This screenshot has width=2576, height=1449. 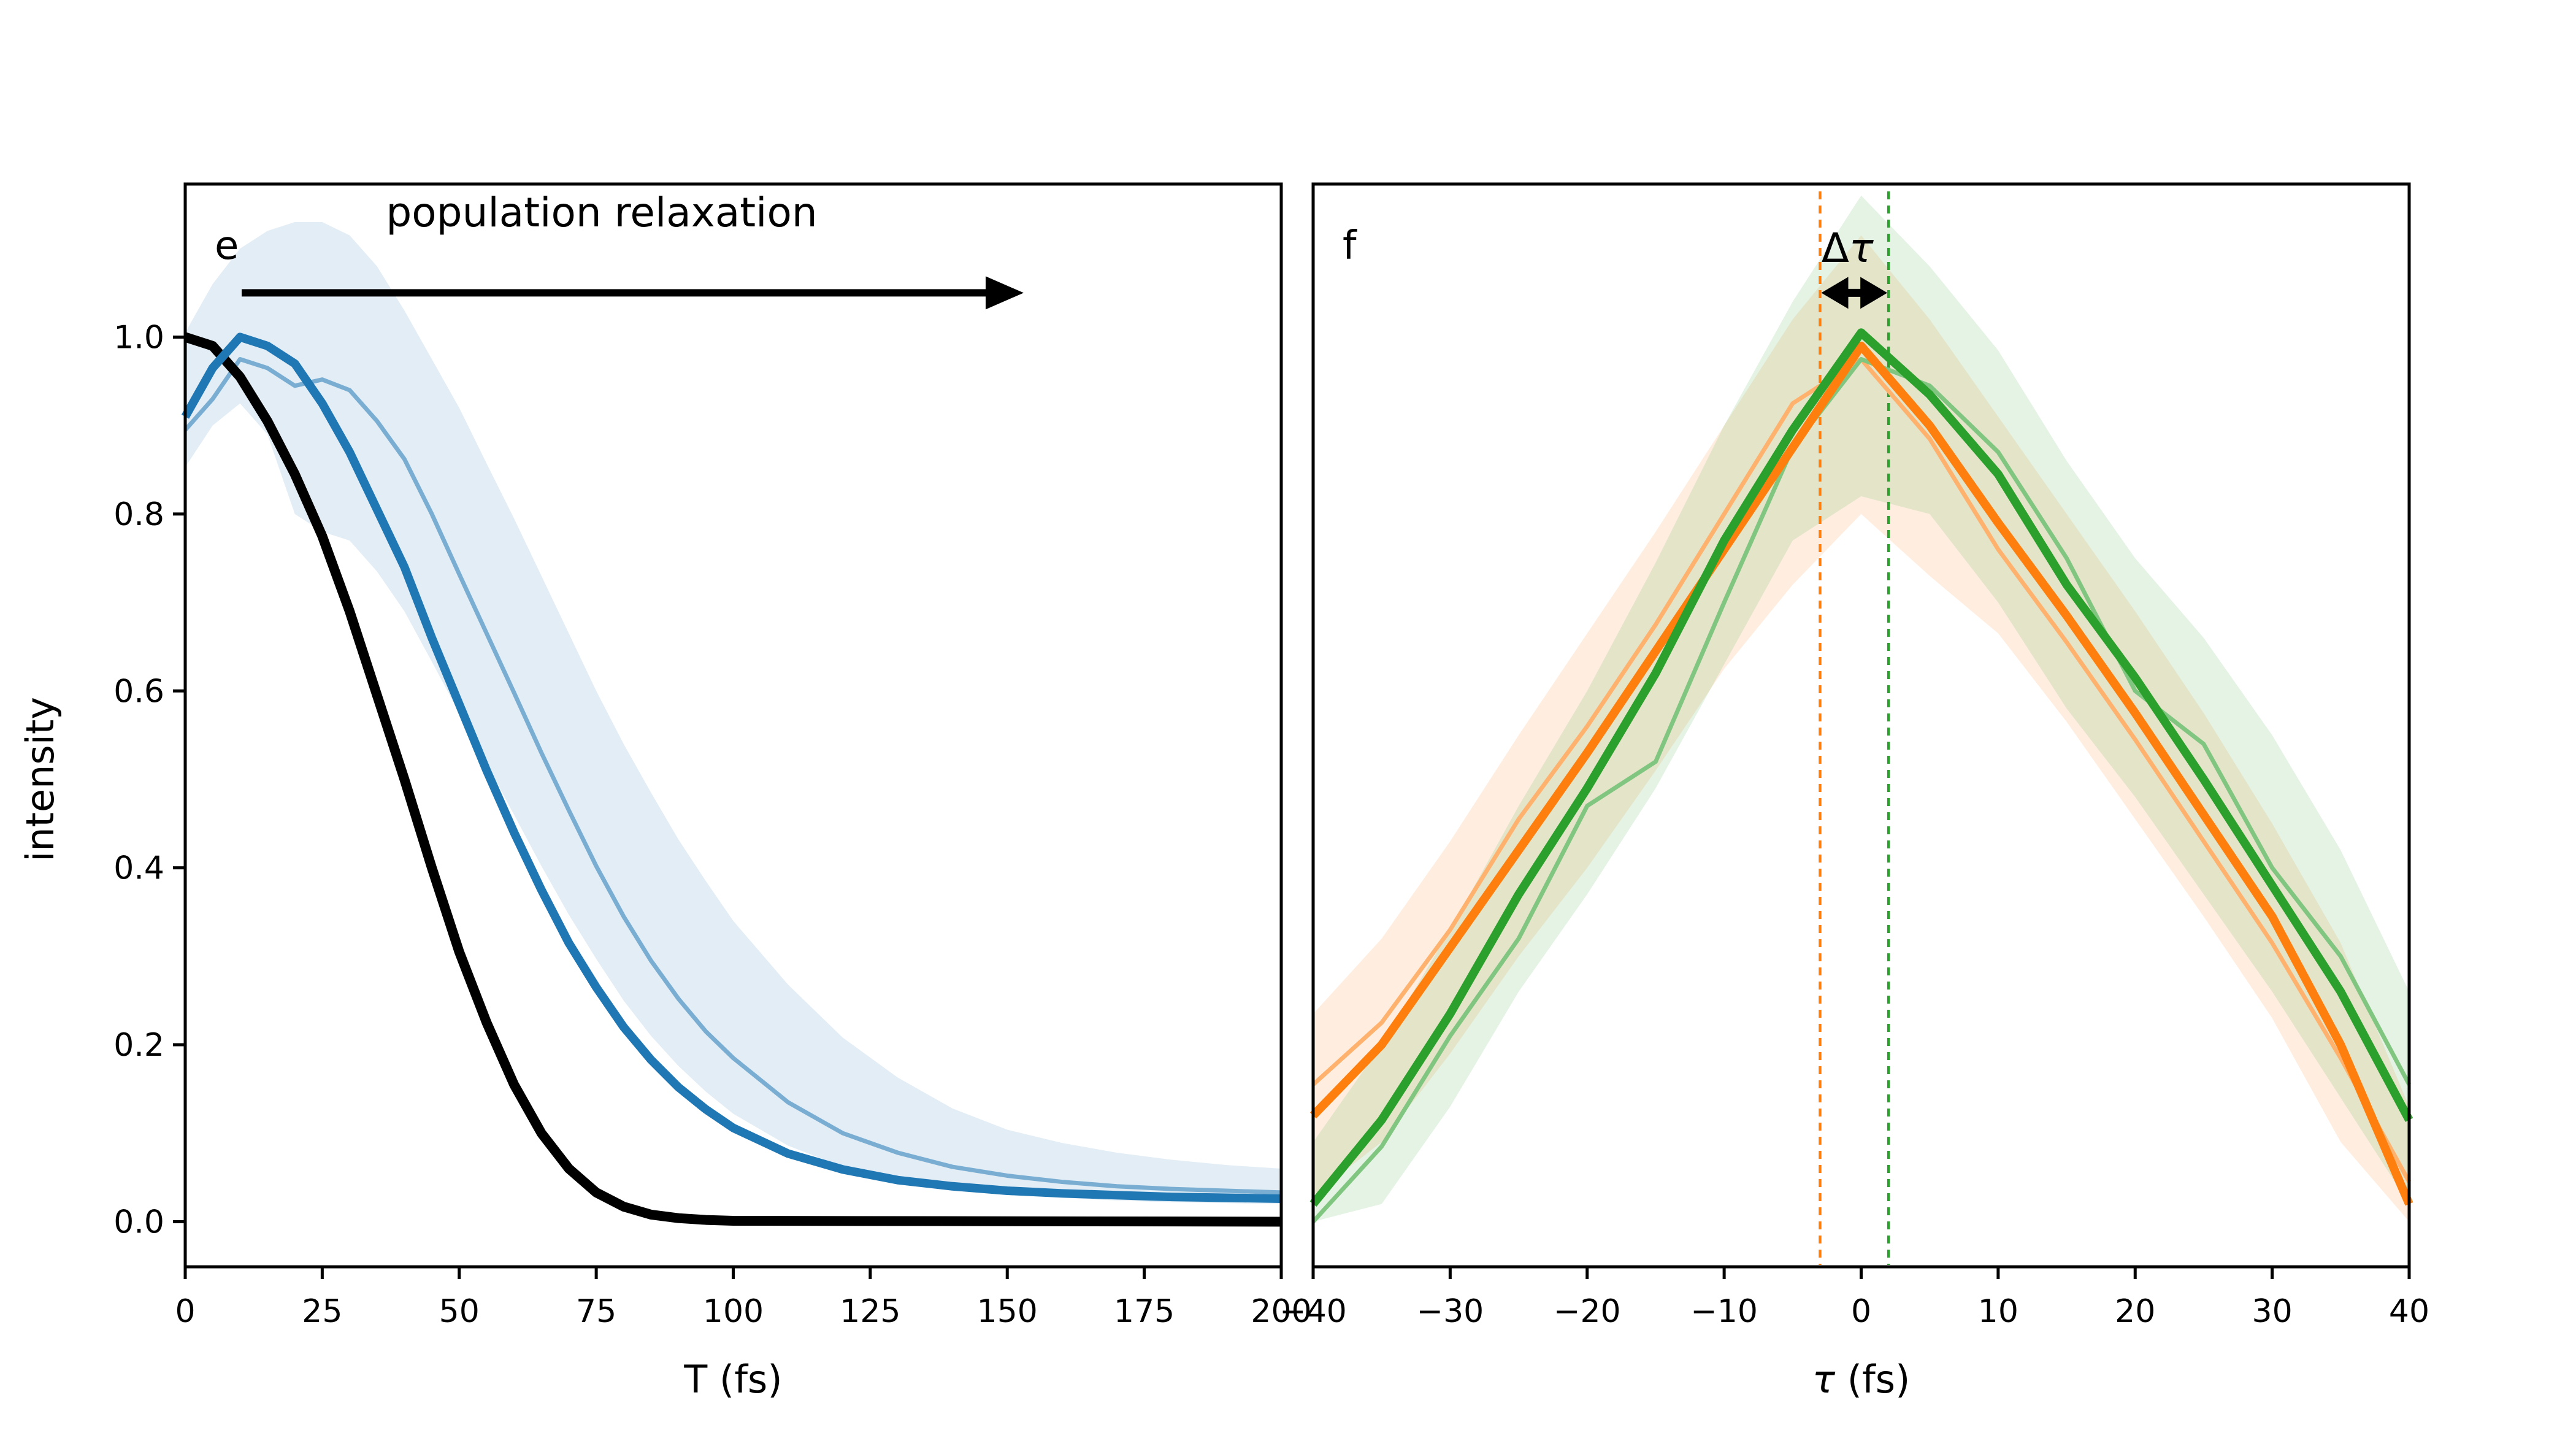 What do you see at coordinates (1587, 1311) in the screenshot?
I see `x-tick-label: −20` at bounding box center [1587, 1311].